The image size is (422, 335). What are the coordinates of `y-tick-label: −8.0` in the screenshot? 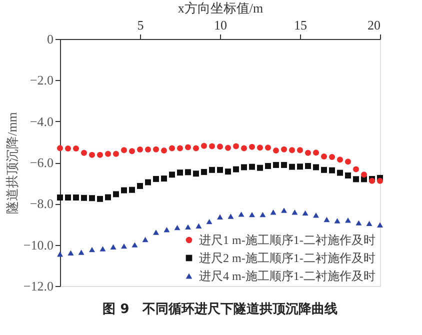 It's located at (42, 204).